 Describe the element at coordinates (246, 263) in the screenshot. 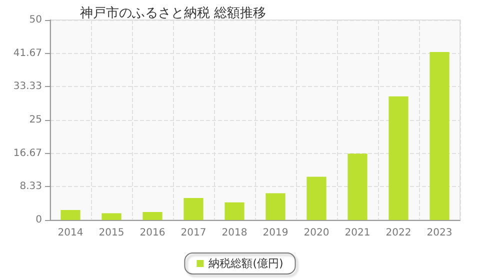

I see `legend-label: 納税総額(億円)` at that location.